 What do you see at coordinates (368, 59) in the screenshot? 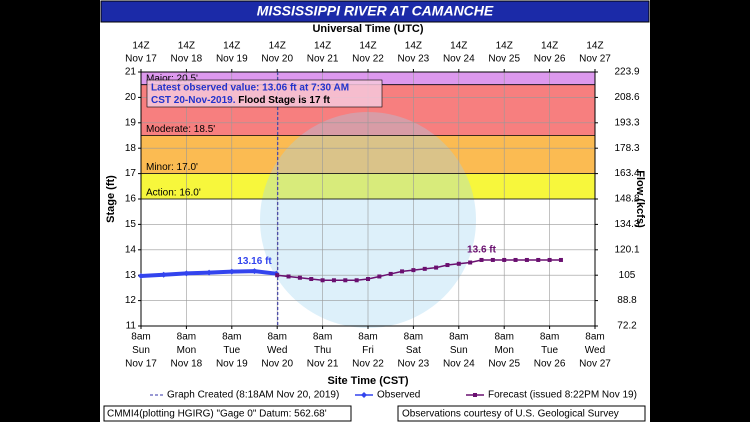
I see `x2-tick-label: Nov 22` at bounding box center [368, 59].